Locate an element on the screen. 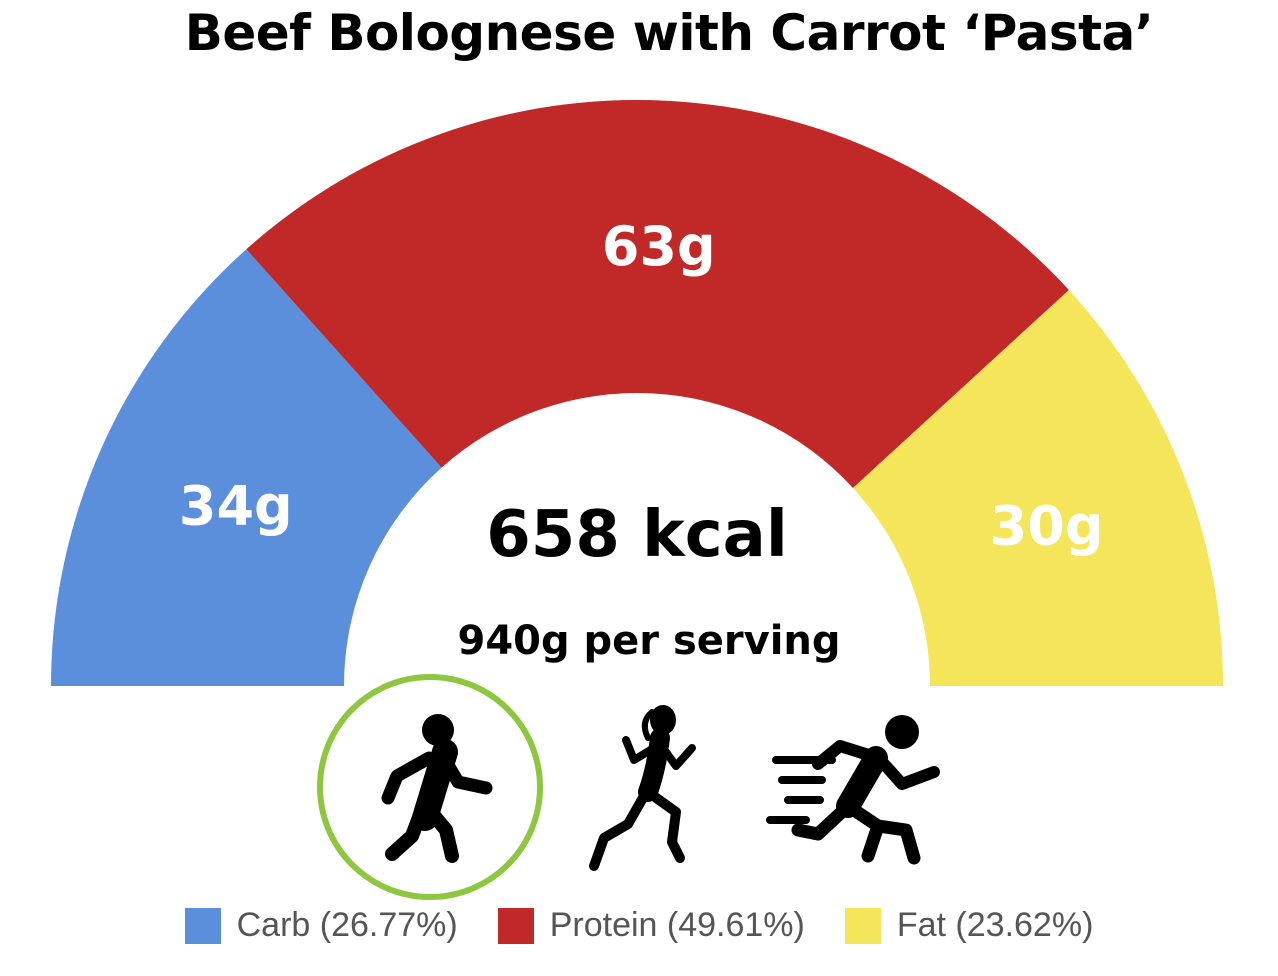 The image size is (1278, 976). legend-swatch-carb is located at coordinates (202, 925).